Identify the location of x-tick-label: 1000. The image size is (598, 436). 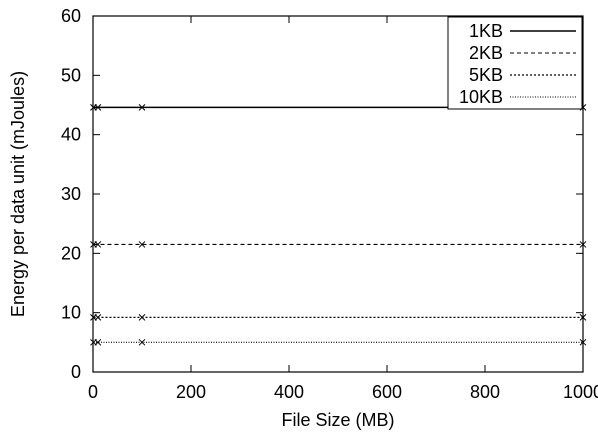
(580, 392).